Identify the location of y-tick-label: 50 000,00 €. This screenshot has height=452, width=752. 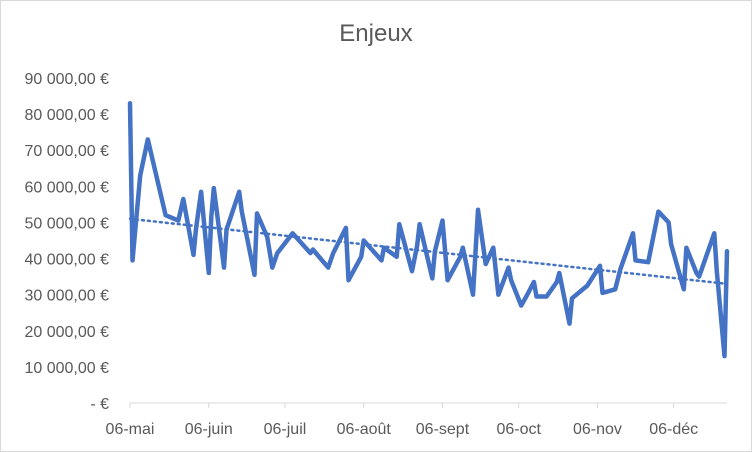
(66, 223).